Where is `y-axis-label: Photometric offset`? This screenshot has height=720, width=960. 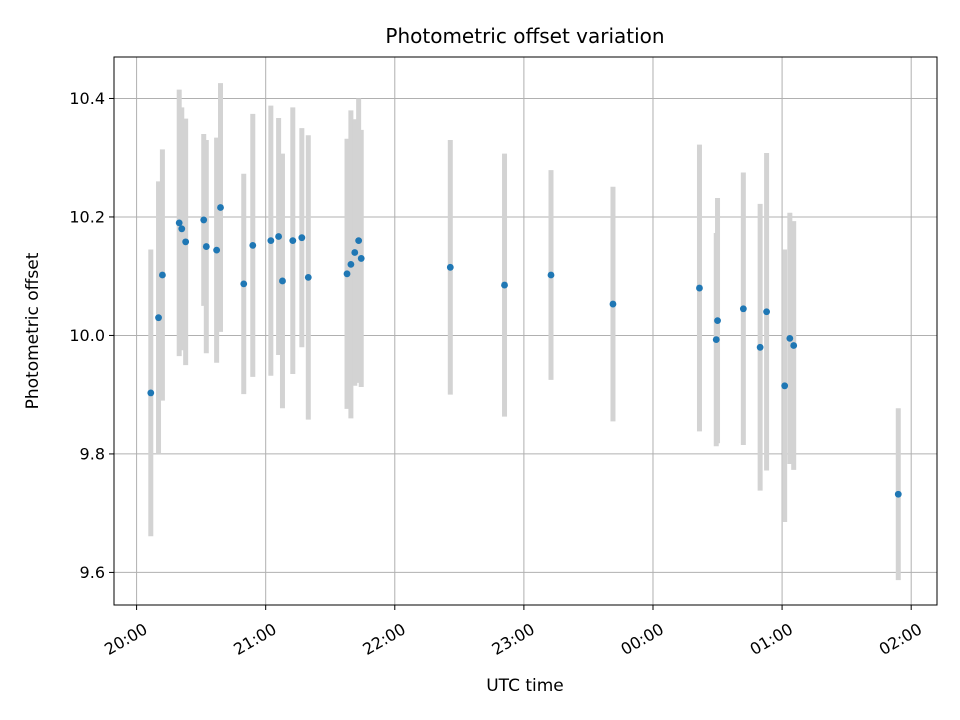 y-axis-label: Photometric offset is located at coordinates (33, 330).